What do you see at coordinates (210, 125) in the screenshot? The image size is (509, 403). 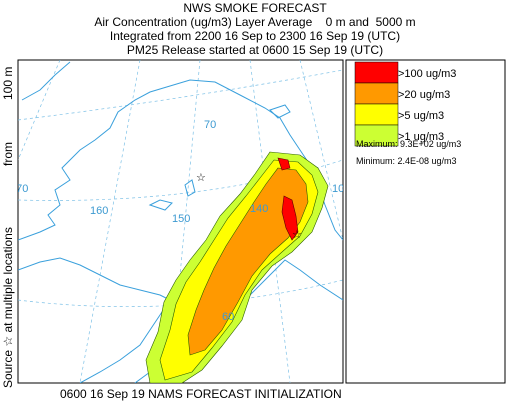 I see `graticule-label: 70` at bounding box center [210, 125].